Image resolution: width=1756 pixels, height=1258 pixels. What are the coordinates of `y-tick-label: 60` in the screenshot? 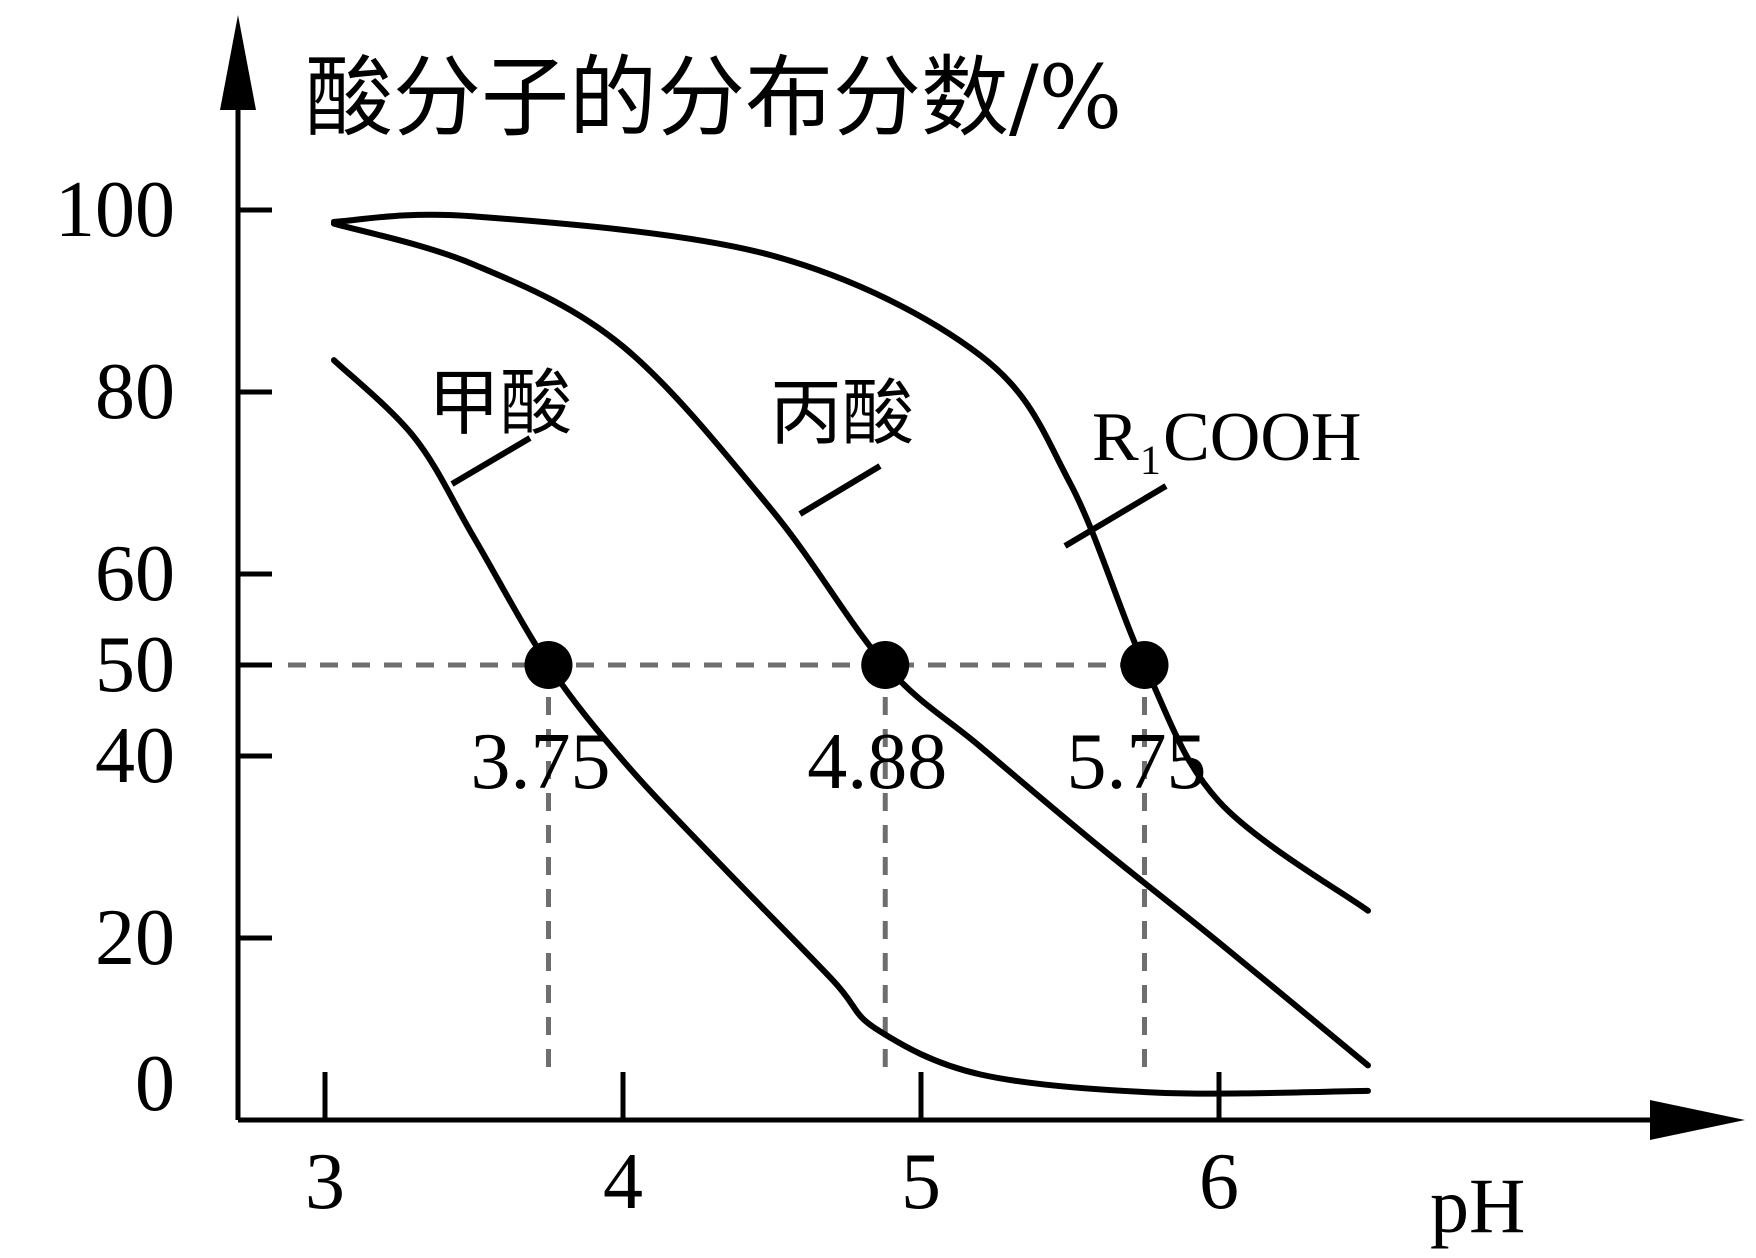 It's located at (135, 574).